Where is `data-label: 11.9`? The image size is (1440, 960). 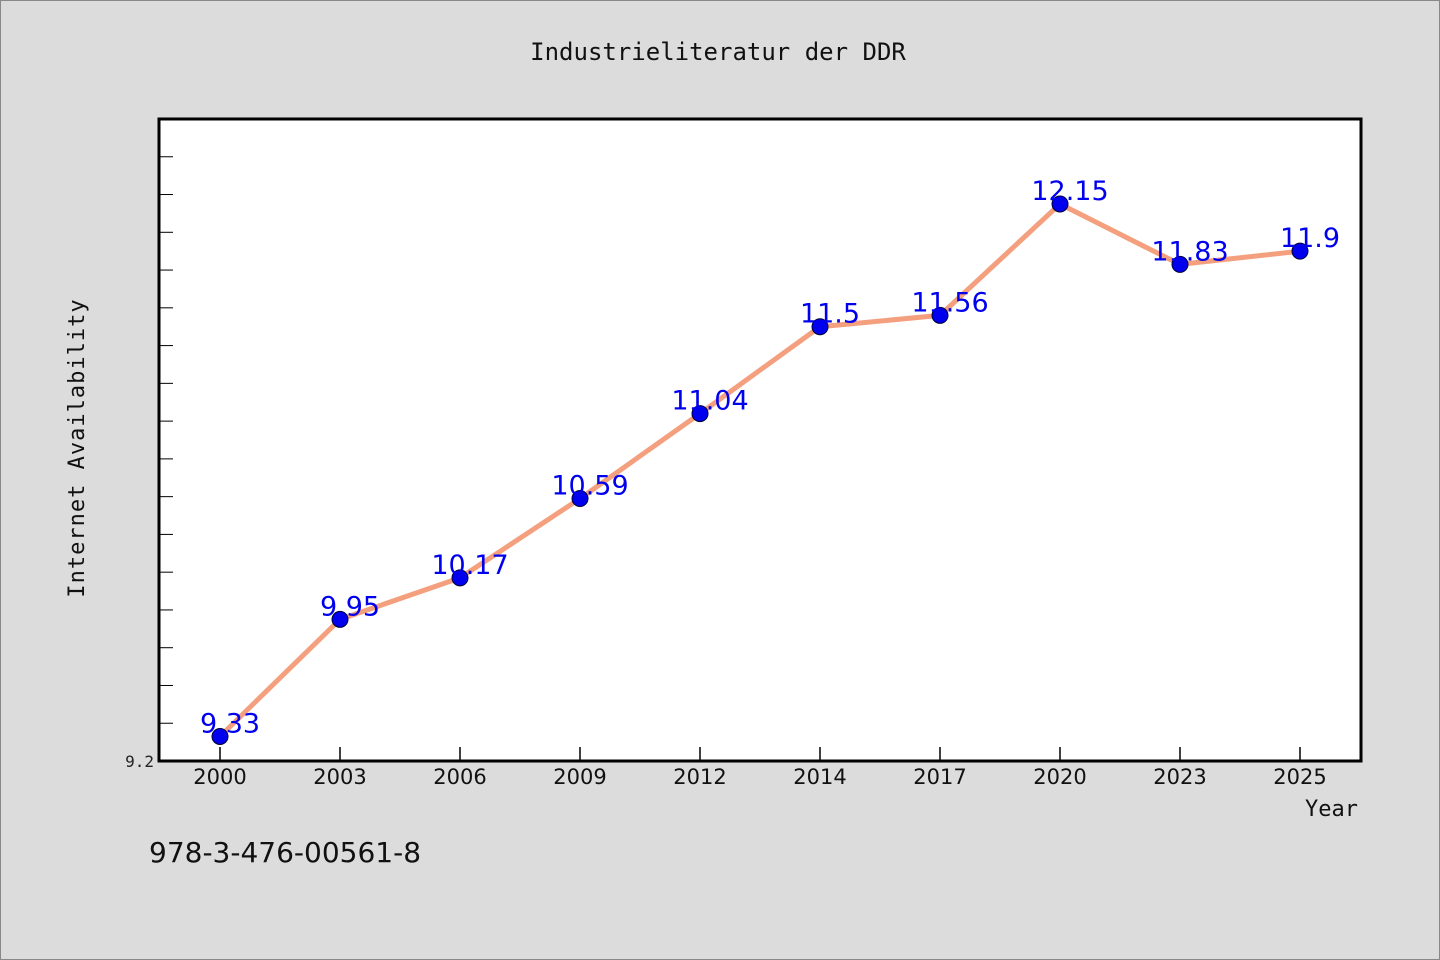
data-label: 11.9 is located at coordinates (1310, 238).